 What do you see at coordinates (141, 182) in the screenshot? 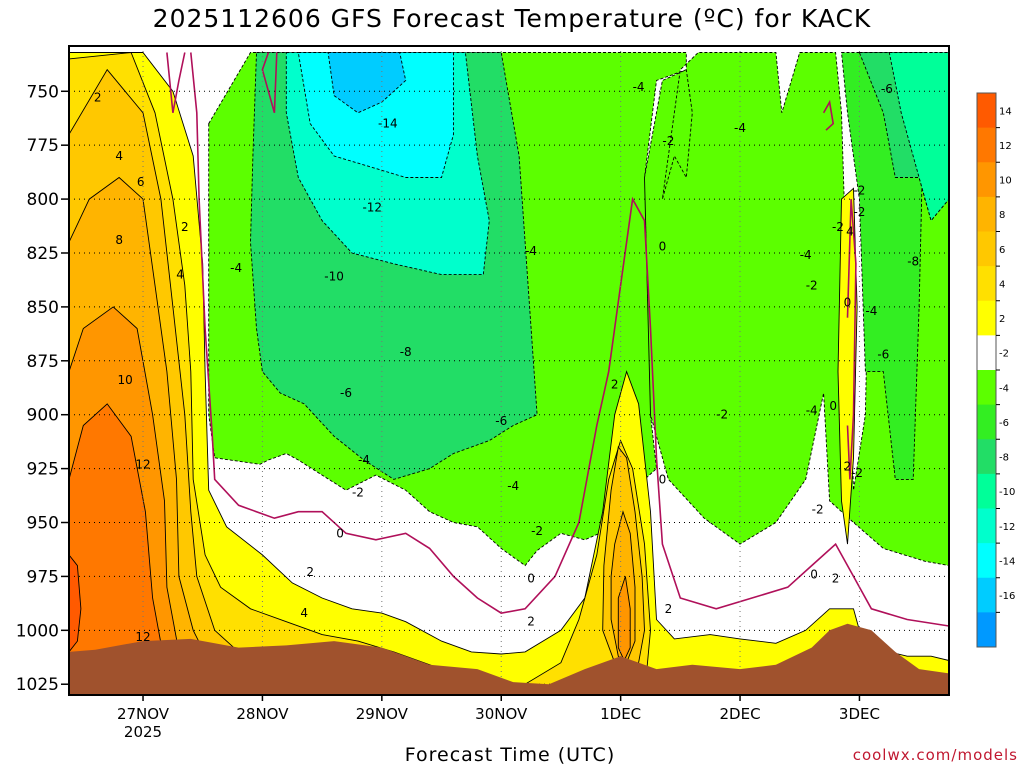
I see `contour-label: 6` at bounding box center [141, 182].